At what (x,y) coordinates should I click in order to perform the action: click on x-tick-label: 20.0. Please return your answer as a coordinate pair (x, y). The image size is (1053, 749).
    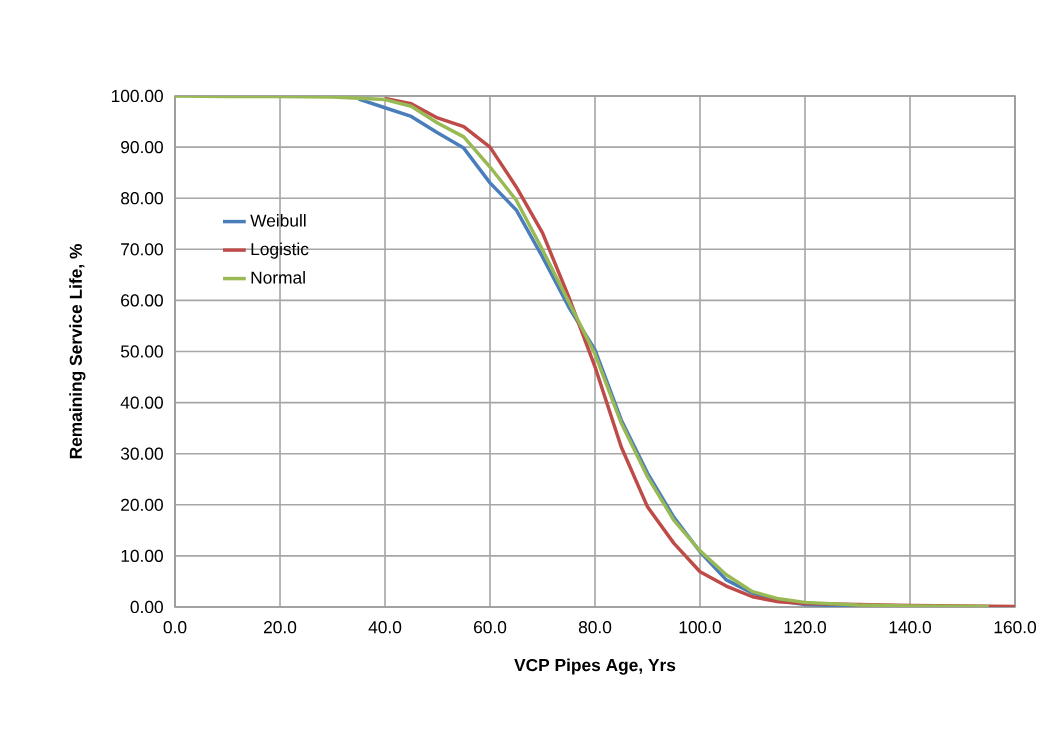
    Looking at the image, I should click on (280, 627).